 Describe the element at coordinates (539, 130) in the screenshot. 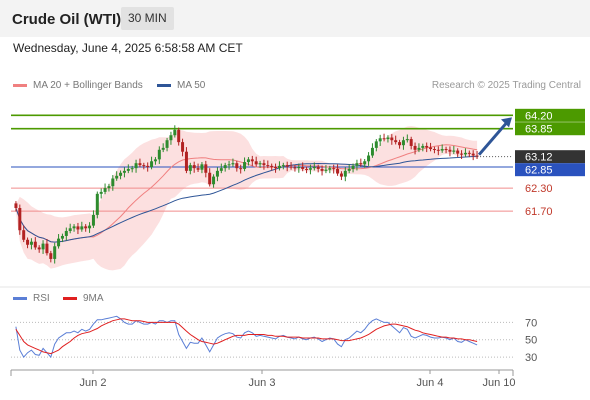

I see `price-tag-63.85: 63.85` at that location.